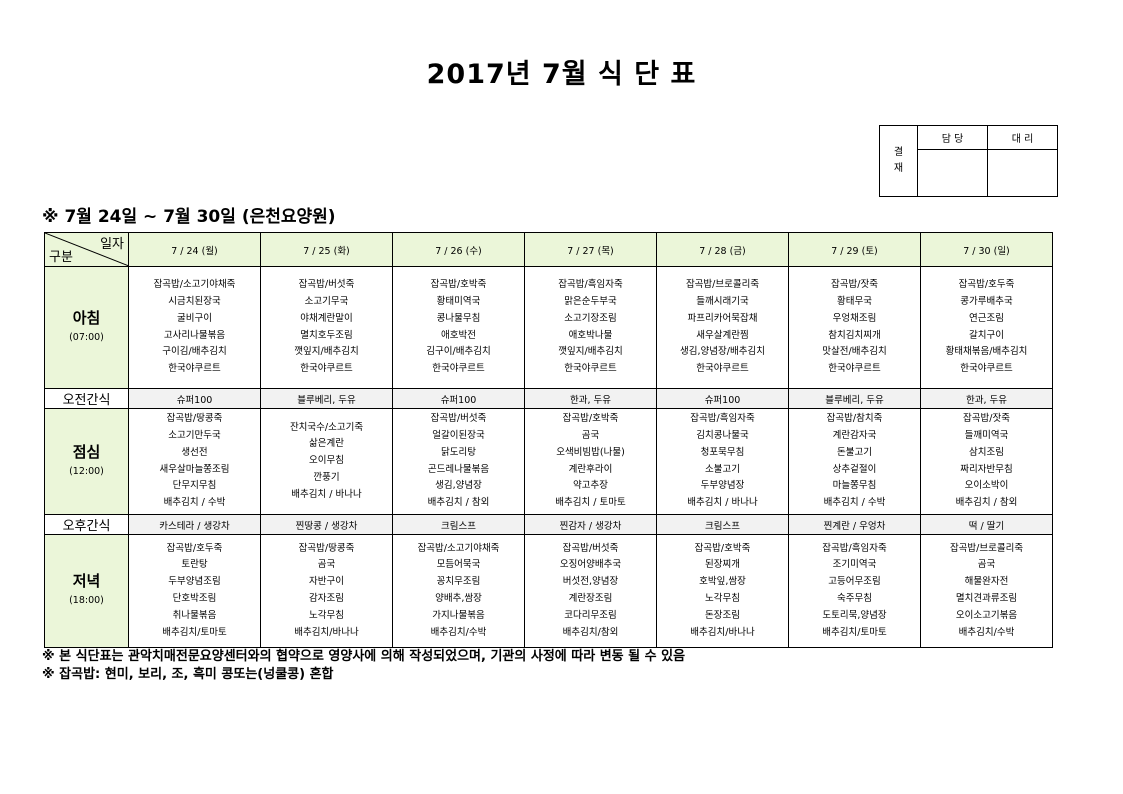  I want to click on menu-item: 고사리나물볶음, so click(194, 335).